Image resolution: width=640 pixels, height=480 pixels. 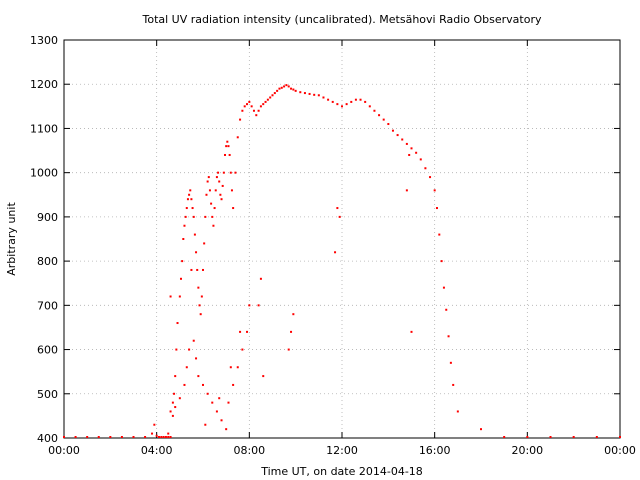 What do you see at coordinates (47, 261) in the screenshot?
I see `y-tick-label: 800` at bounding box center [47, 261].